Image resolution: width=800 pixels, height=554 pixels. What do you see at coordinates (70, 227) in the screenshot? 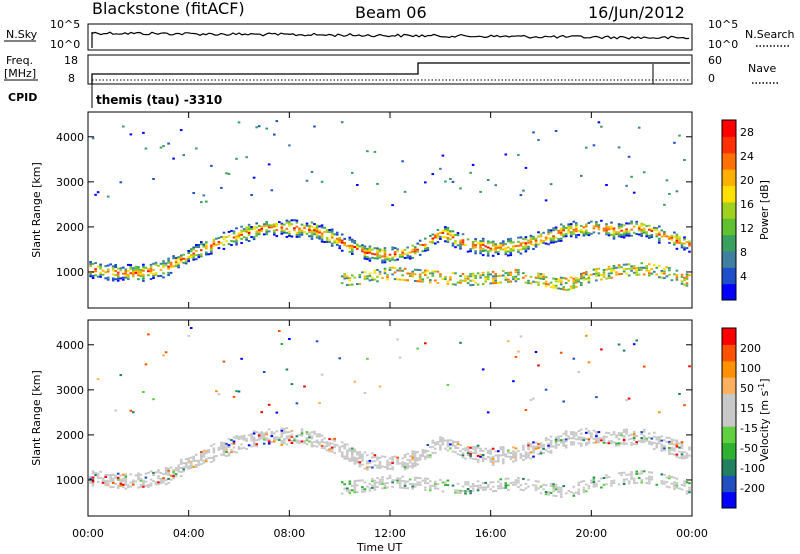
I see `y-tick-label: 2000` at bounding box center [70, 227].